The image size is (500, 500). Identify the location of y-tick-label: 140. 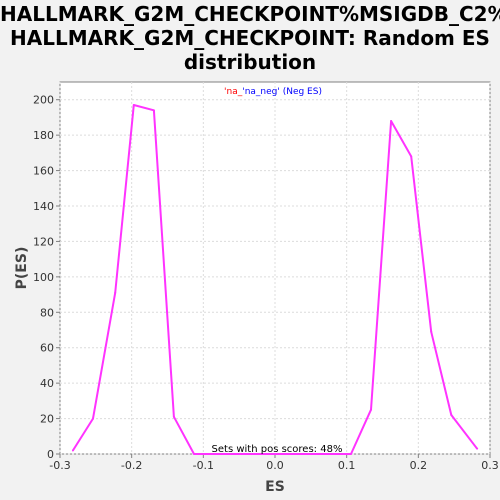
(43, 206).